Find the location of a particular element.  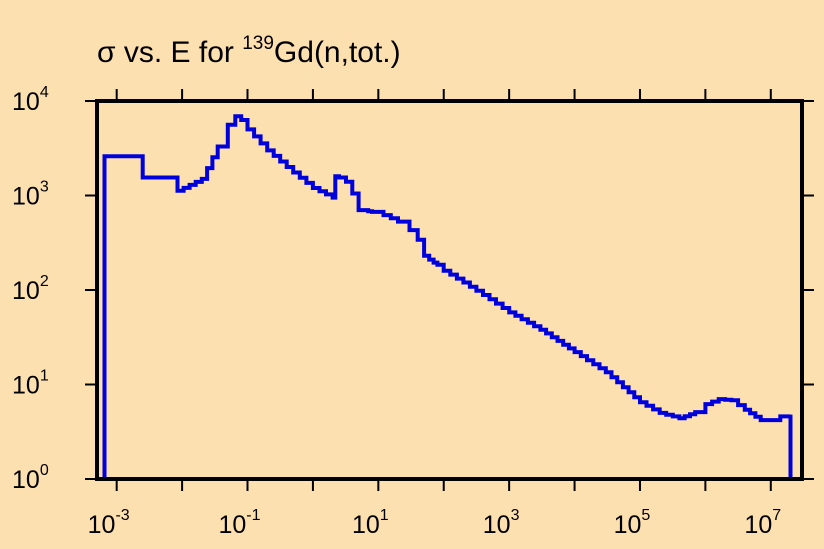

y-tick-label: 10⁴ is located at coordinates (30, 100).